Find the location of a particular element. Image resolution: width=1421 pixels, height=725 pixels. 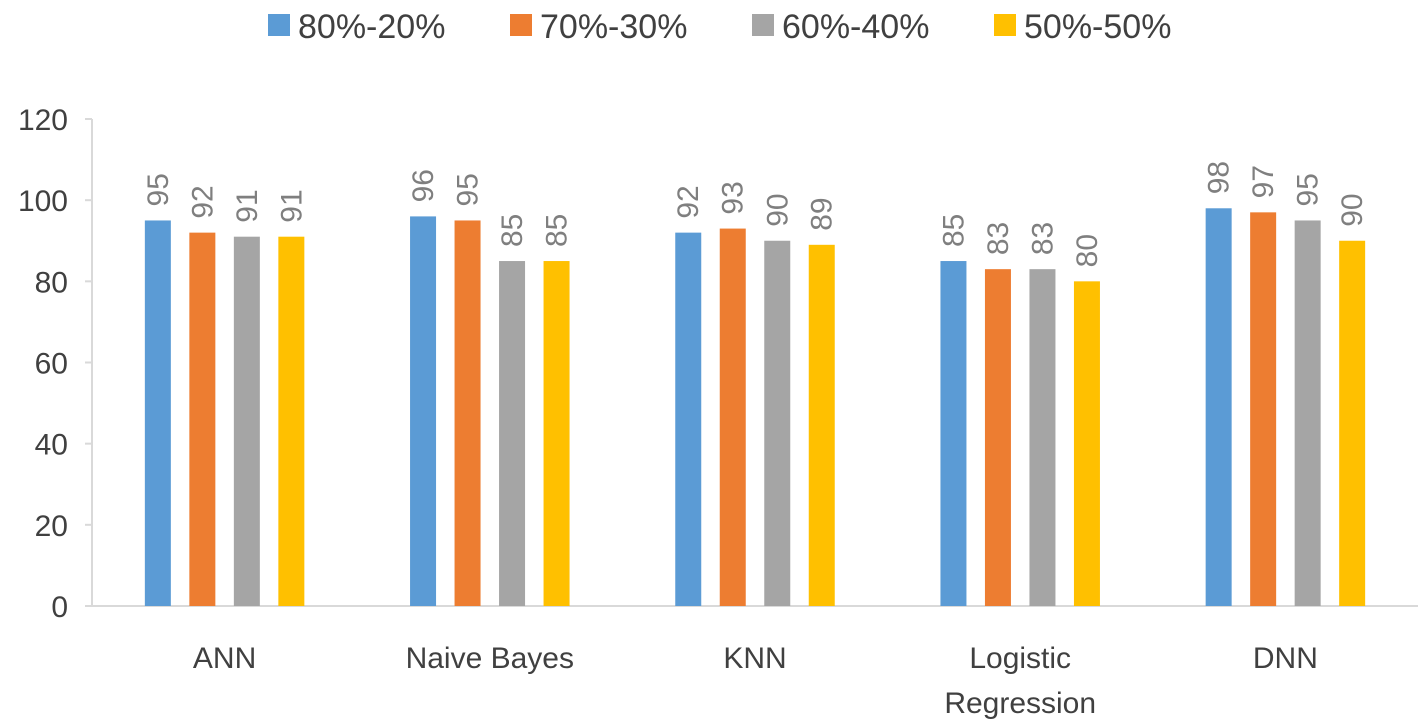

x-category-label: KNN is located at coordinates (754, 658).